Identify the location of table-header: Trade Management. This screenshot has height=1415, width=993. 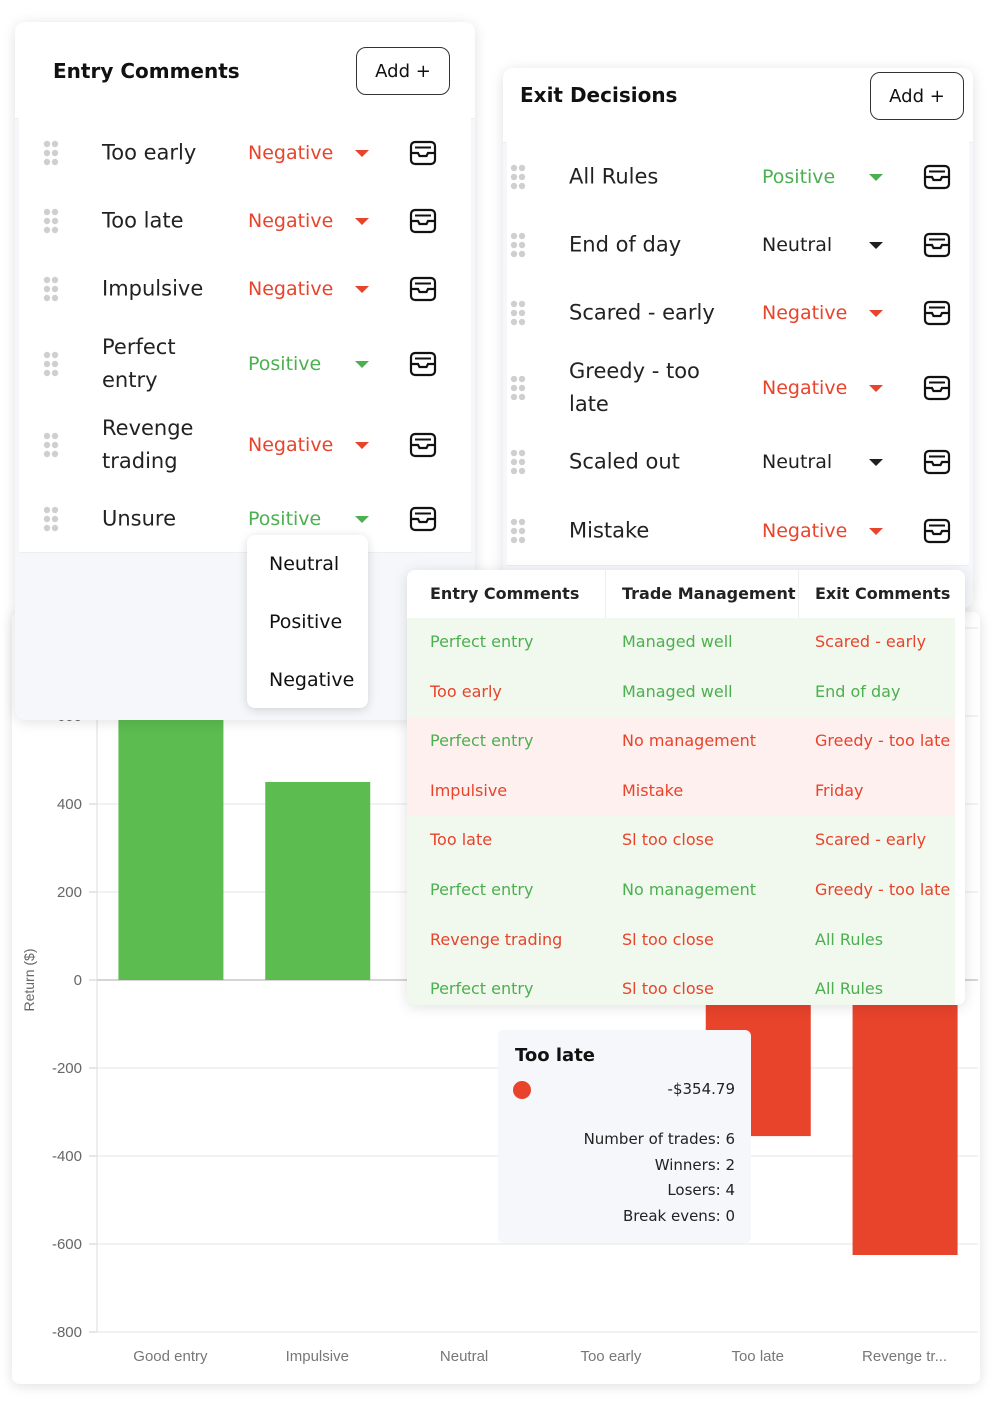
(709, 593).